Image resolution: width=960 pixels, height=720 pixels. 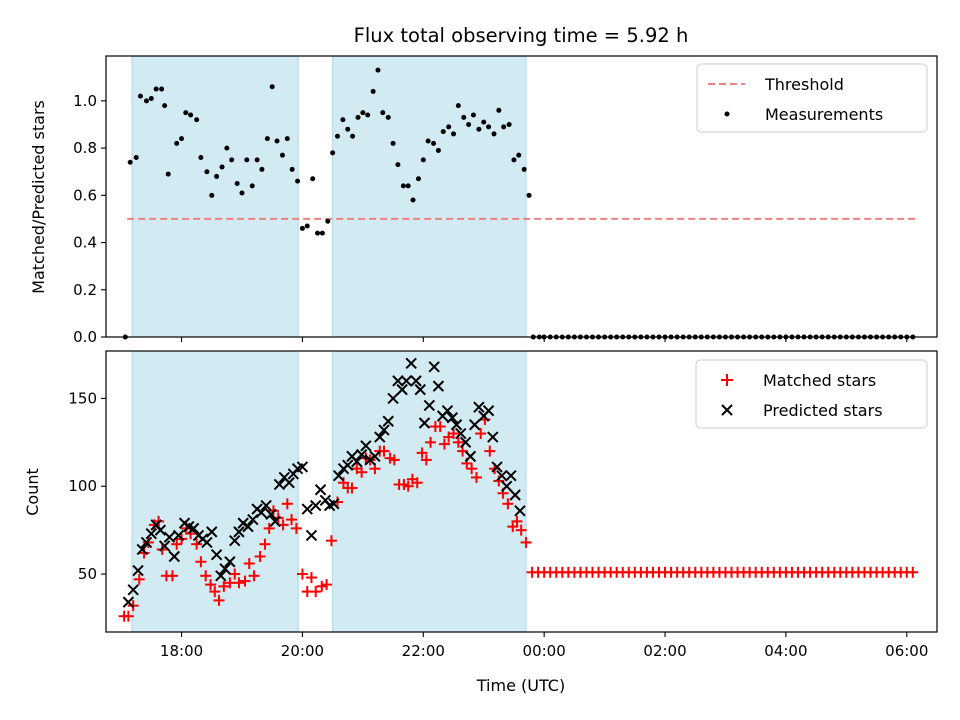 I want to click on x-tick-label: 18:00, so click(x=181, y=651).